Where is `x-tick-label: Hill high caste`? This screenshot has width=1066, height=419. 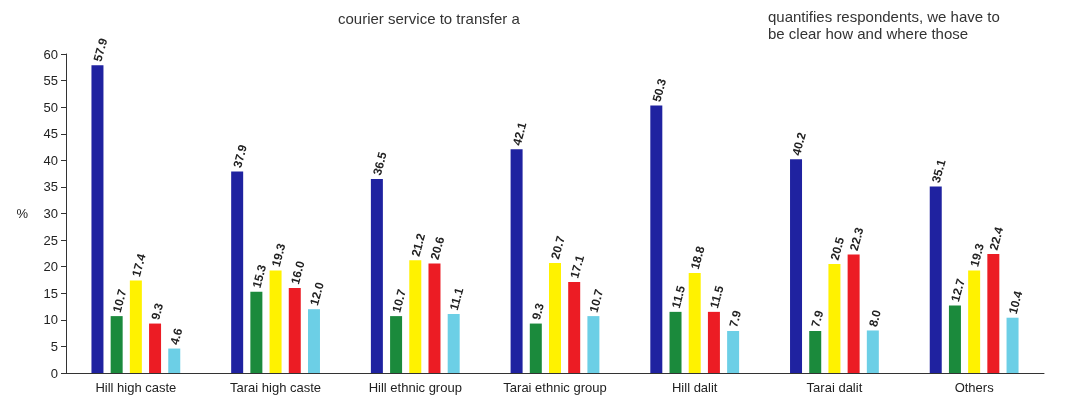 x-tick-label: Hill high caste is located at coordinates (136, 387).